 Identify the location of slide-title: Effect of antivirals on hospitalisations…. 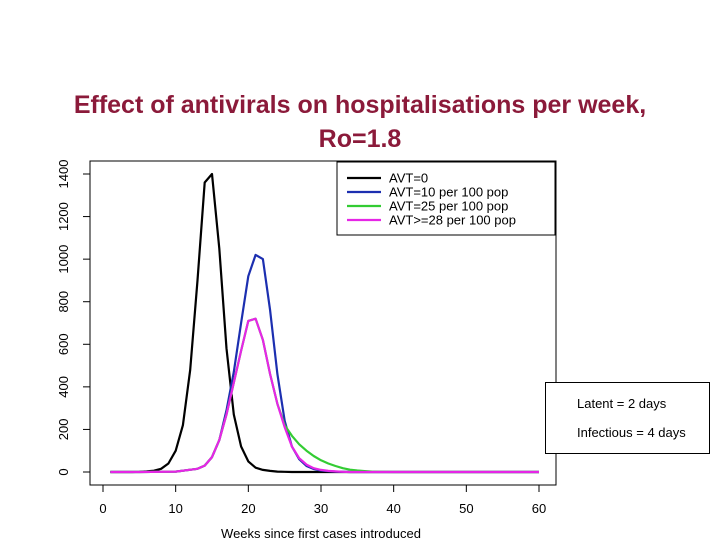
(360, 122).